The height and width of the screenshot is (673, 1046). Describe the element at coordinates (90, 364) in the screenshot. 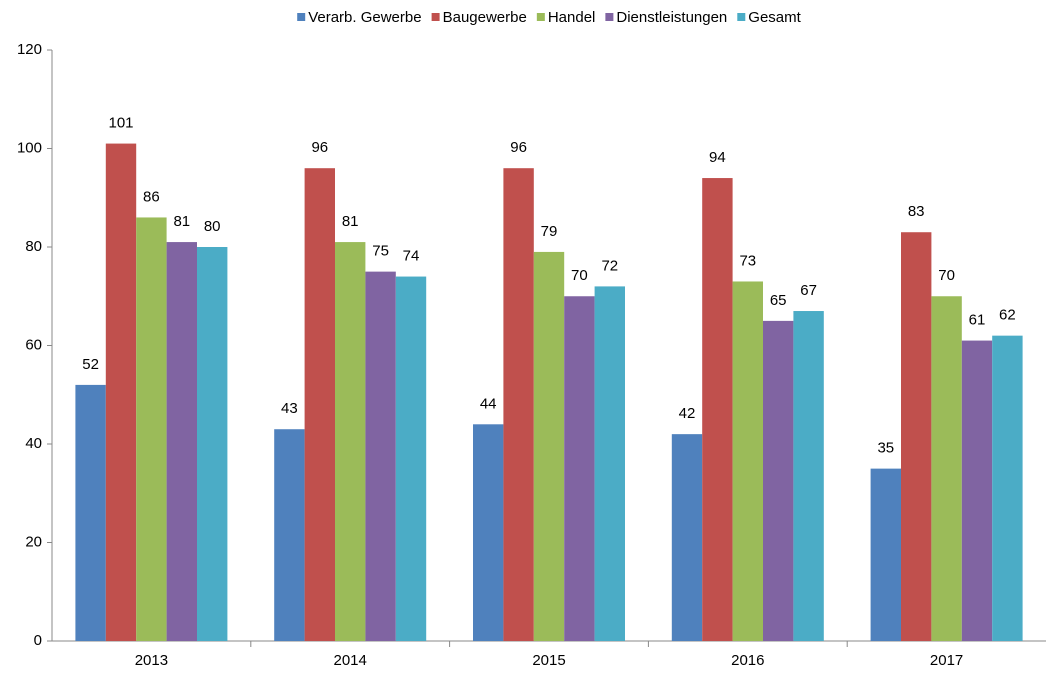

I see `data-label: 52` at that location.